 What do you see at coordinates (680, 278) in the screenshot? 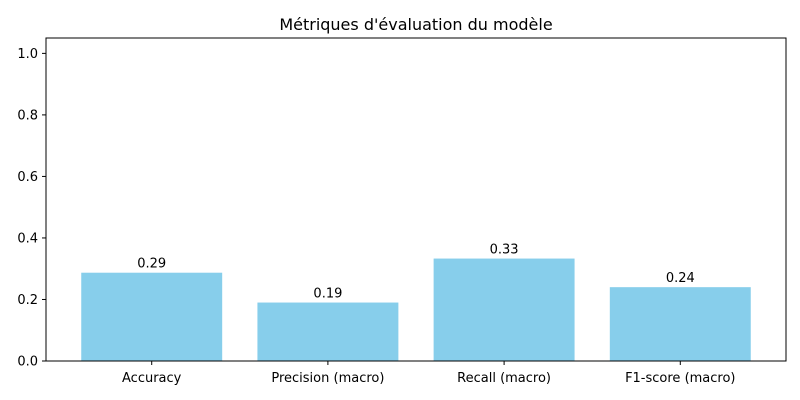
I see `bar-value-label: 0.24` at bounding box center [680, 278].